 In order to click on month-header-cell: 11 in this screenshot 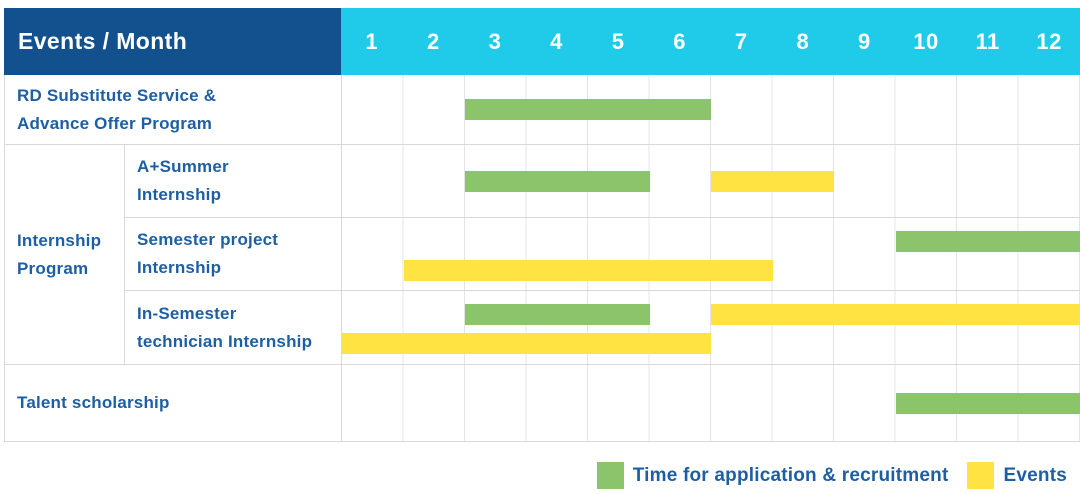, I will do `click(987, 41)`.